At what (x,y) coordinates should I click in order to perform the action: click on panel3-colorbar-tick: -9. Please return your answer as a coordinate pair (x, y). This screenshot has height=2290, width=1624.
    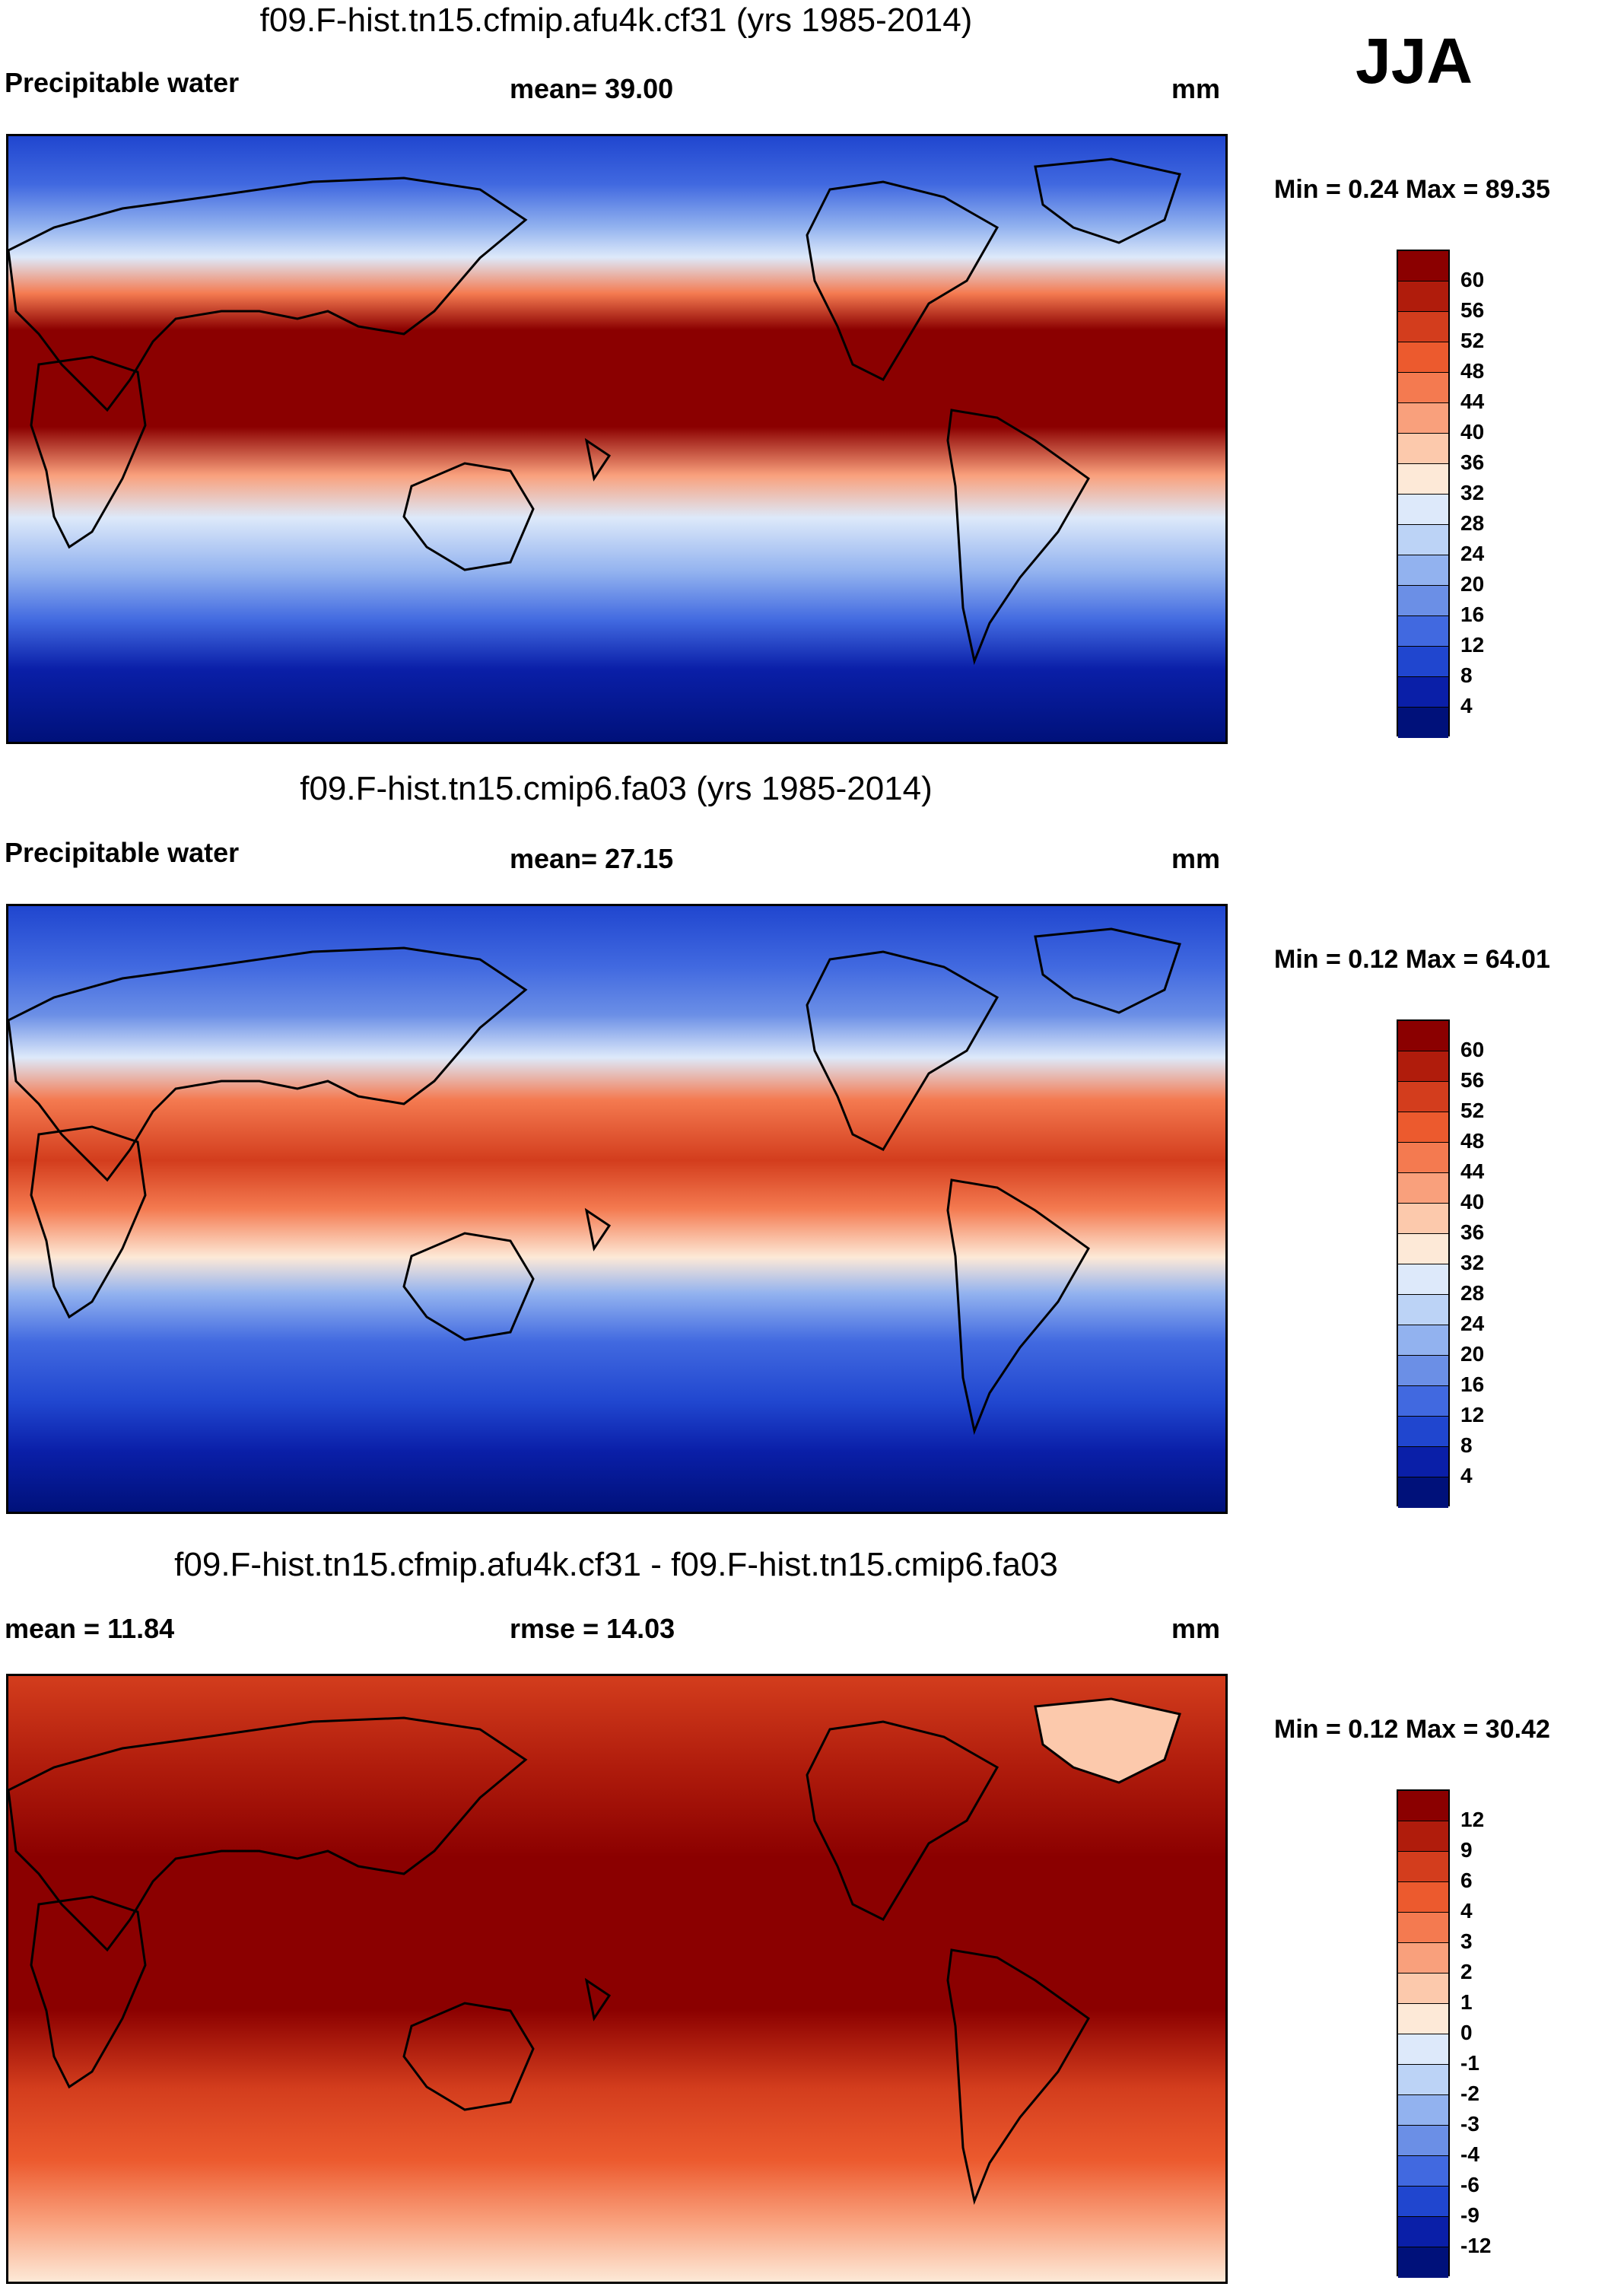
    Looking at the image, I should click on (1469, 2215).